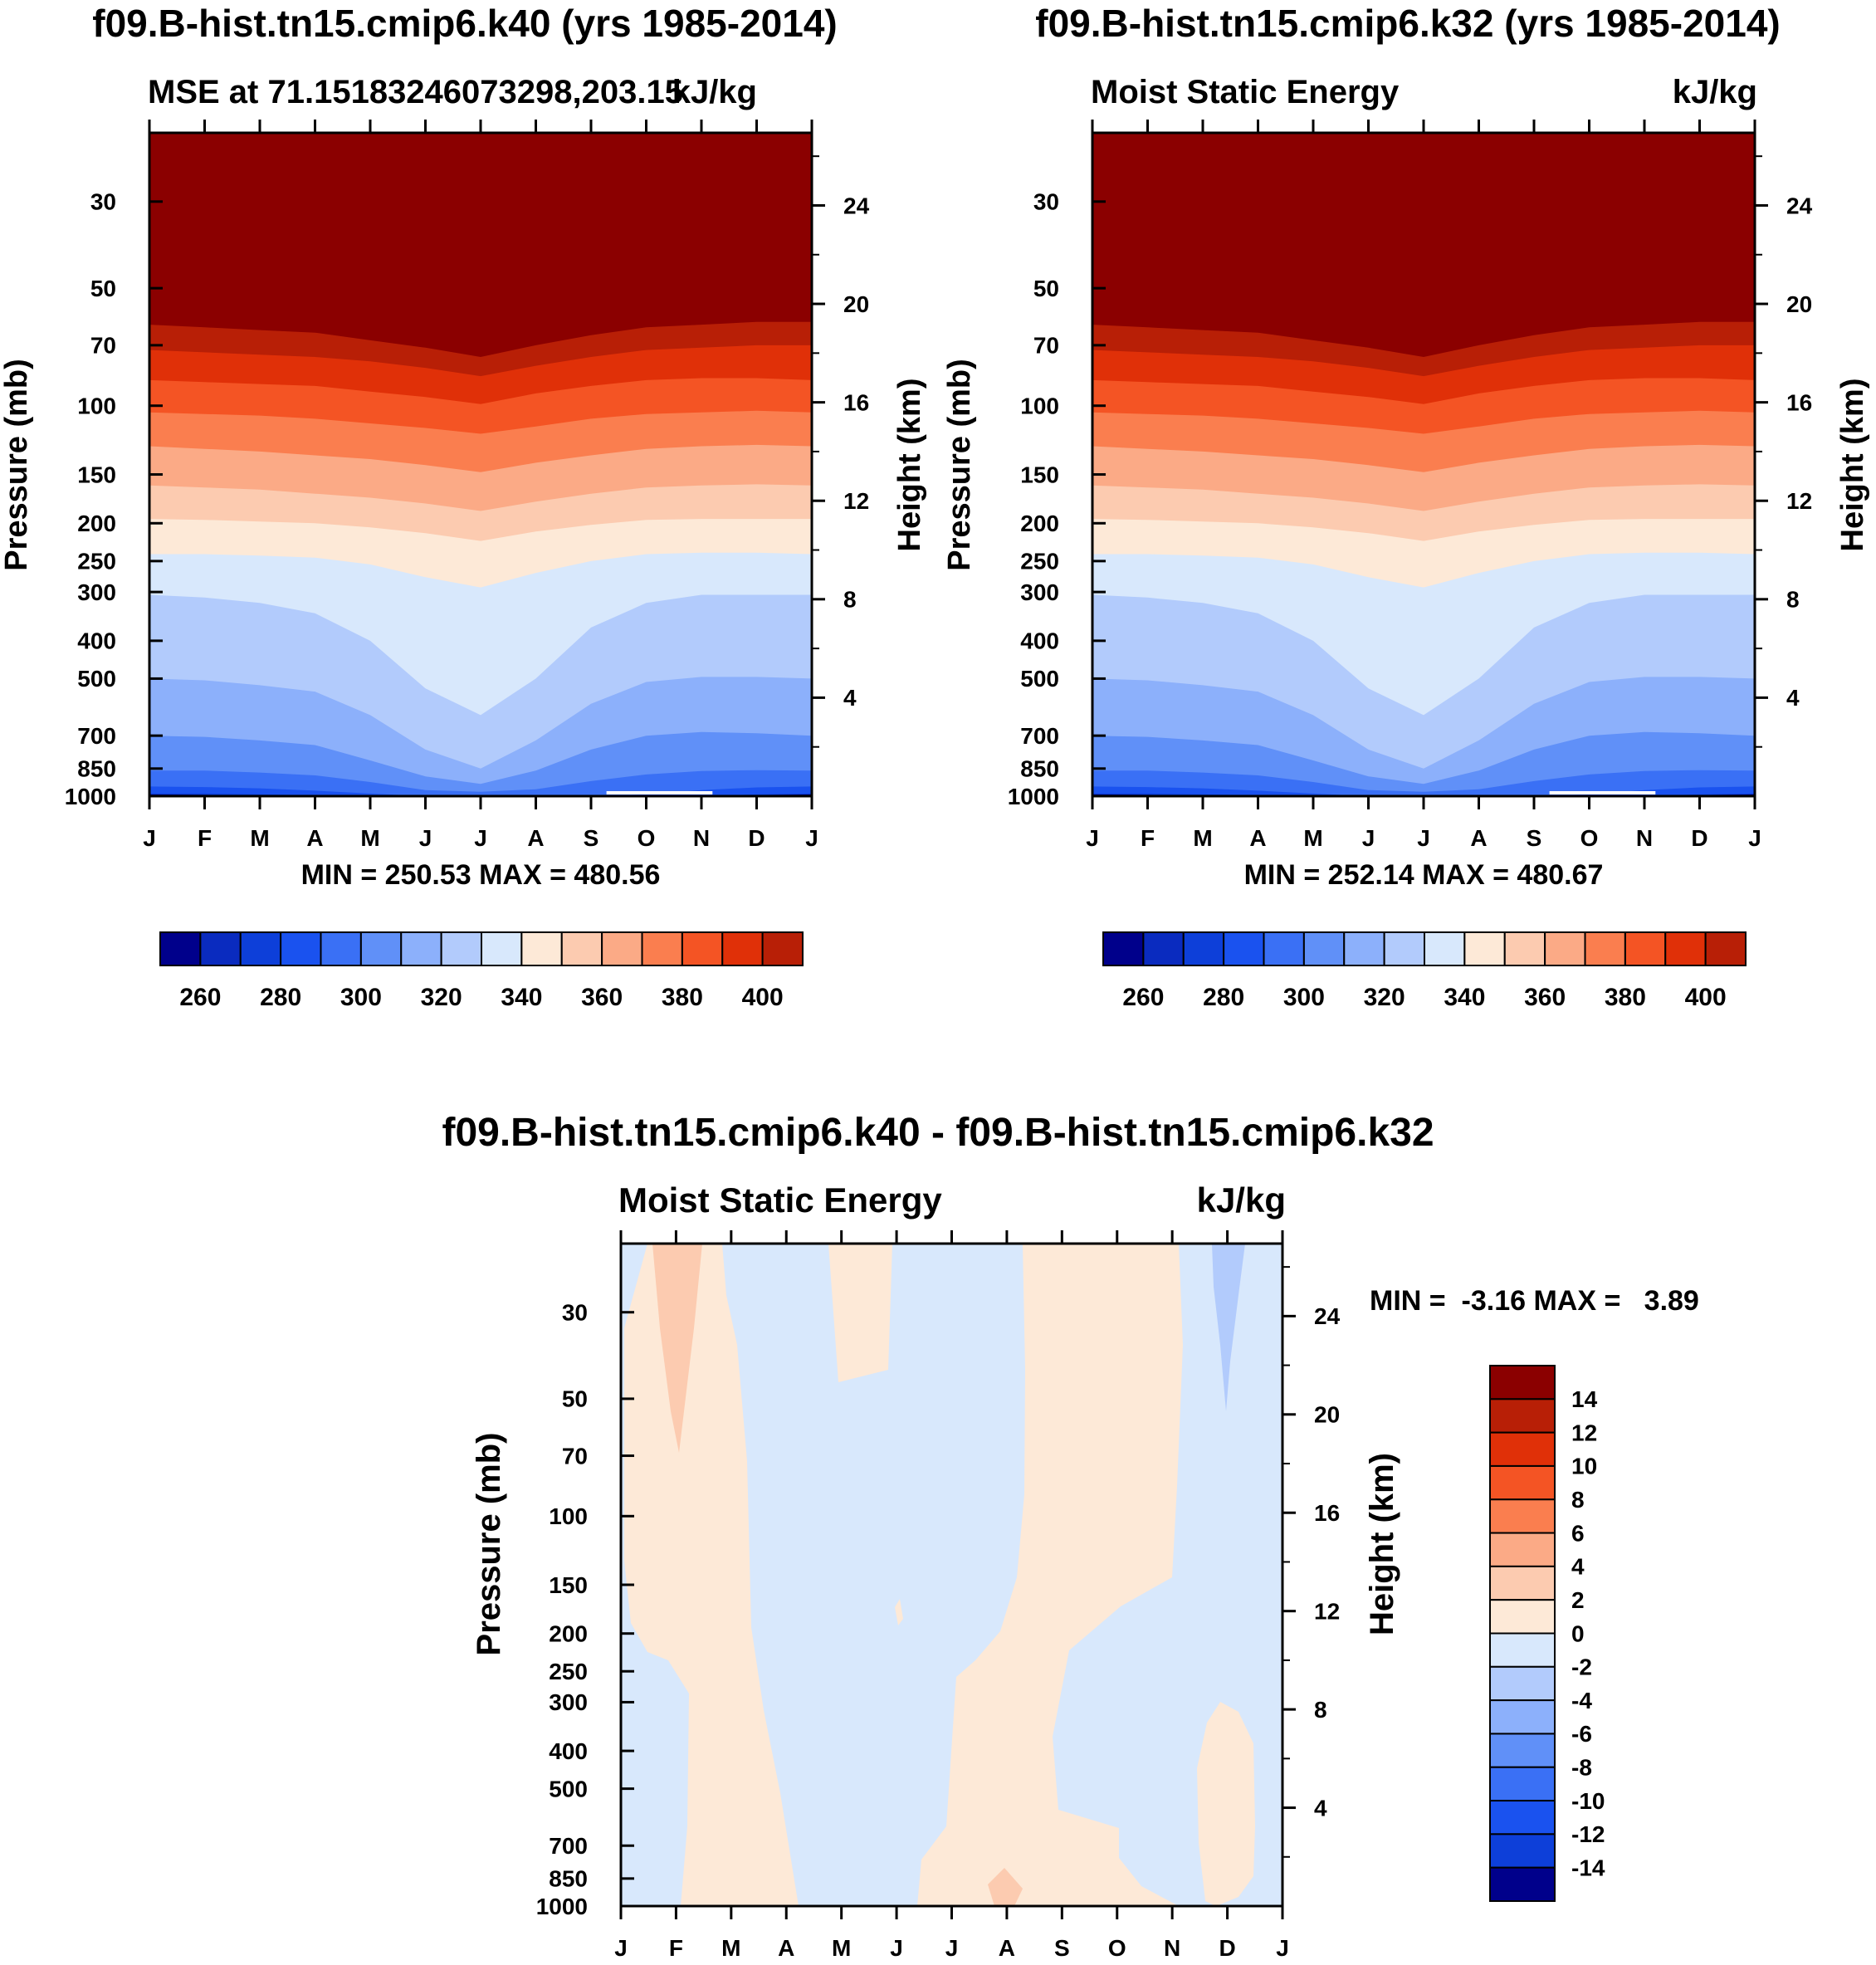 The image size is (1876, 1965). What do you see at coordinates (1534, 1301) in the screenshot?
I see `panel3-stats: MIN = -3.16 MAX = 3.89` at bounding box center [1534, 1301].